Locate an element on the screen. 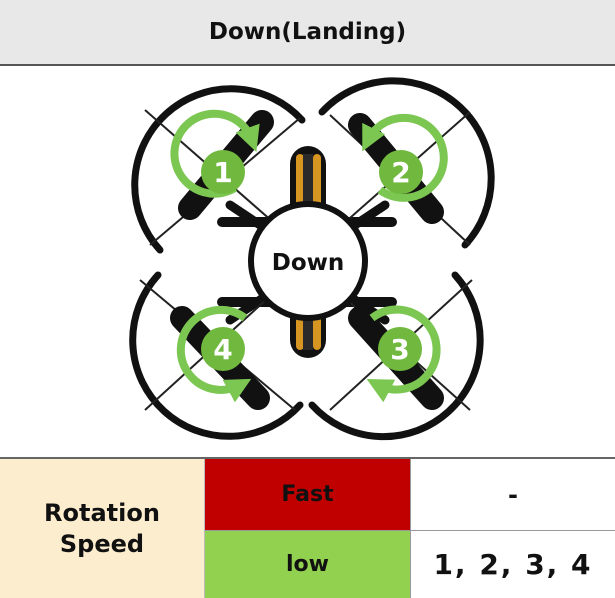 This screenshot has height=598, width=615. motor-number-2: 2 is located at coordinates (400, 172).